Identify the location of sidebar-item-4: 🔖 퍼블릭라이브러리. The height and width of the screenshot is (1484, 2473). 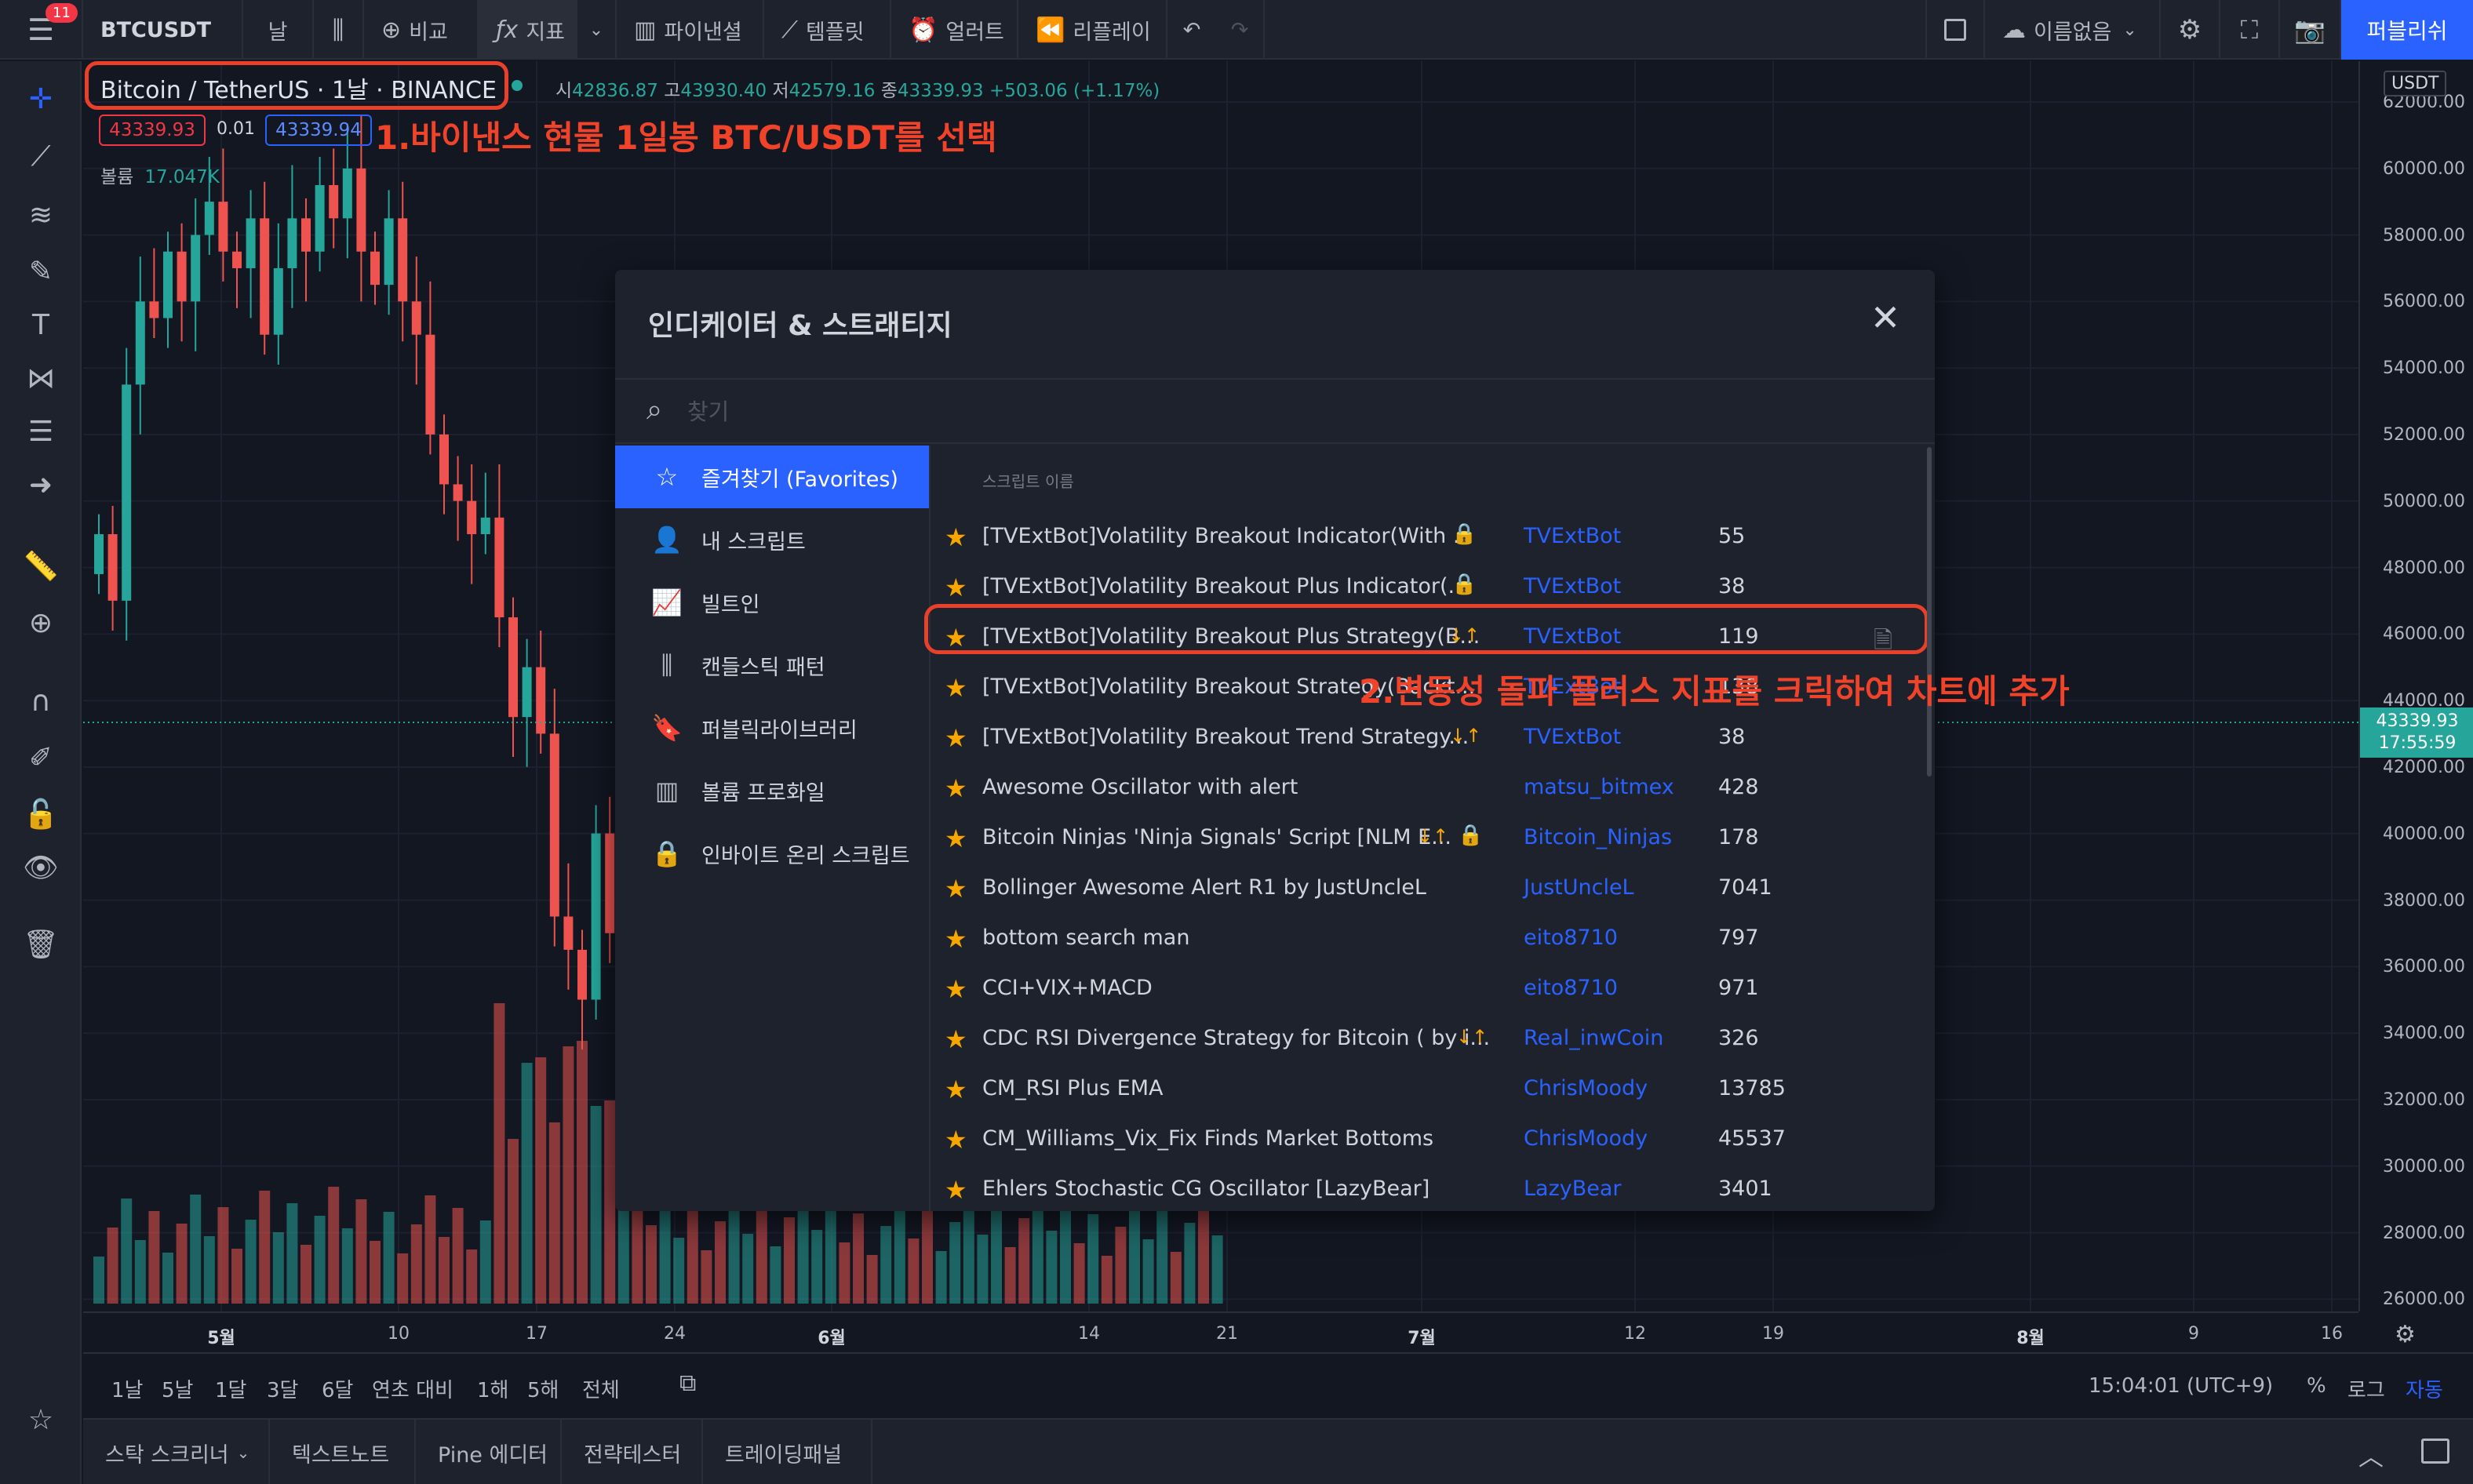
(772, 728).